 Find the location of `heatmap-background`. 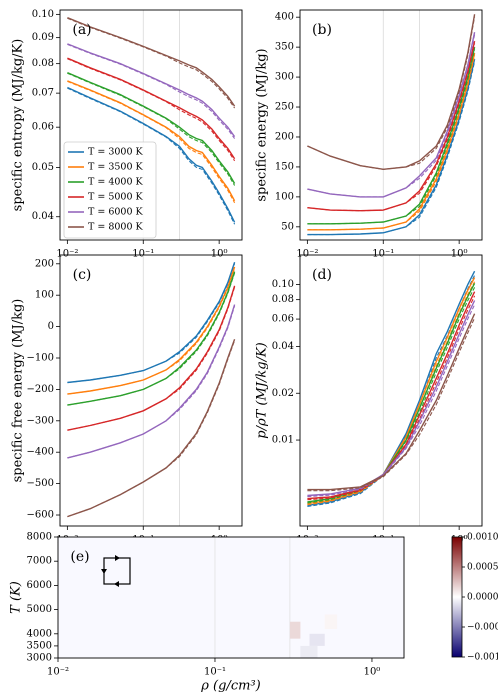

heatmap-background is located at coordinates (231, 597).